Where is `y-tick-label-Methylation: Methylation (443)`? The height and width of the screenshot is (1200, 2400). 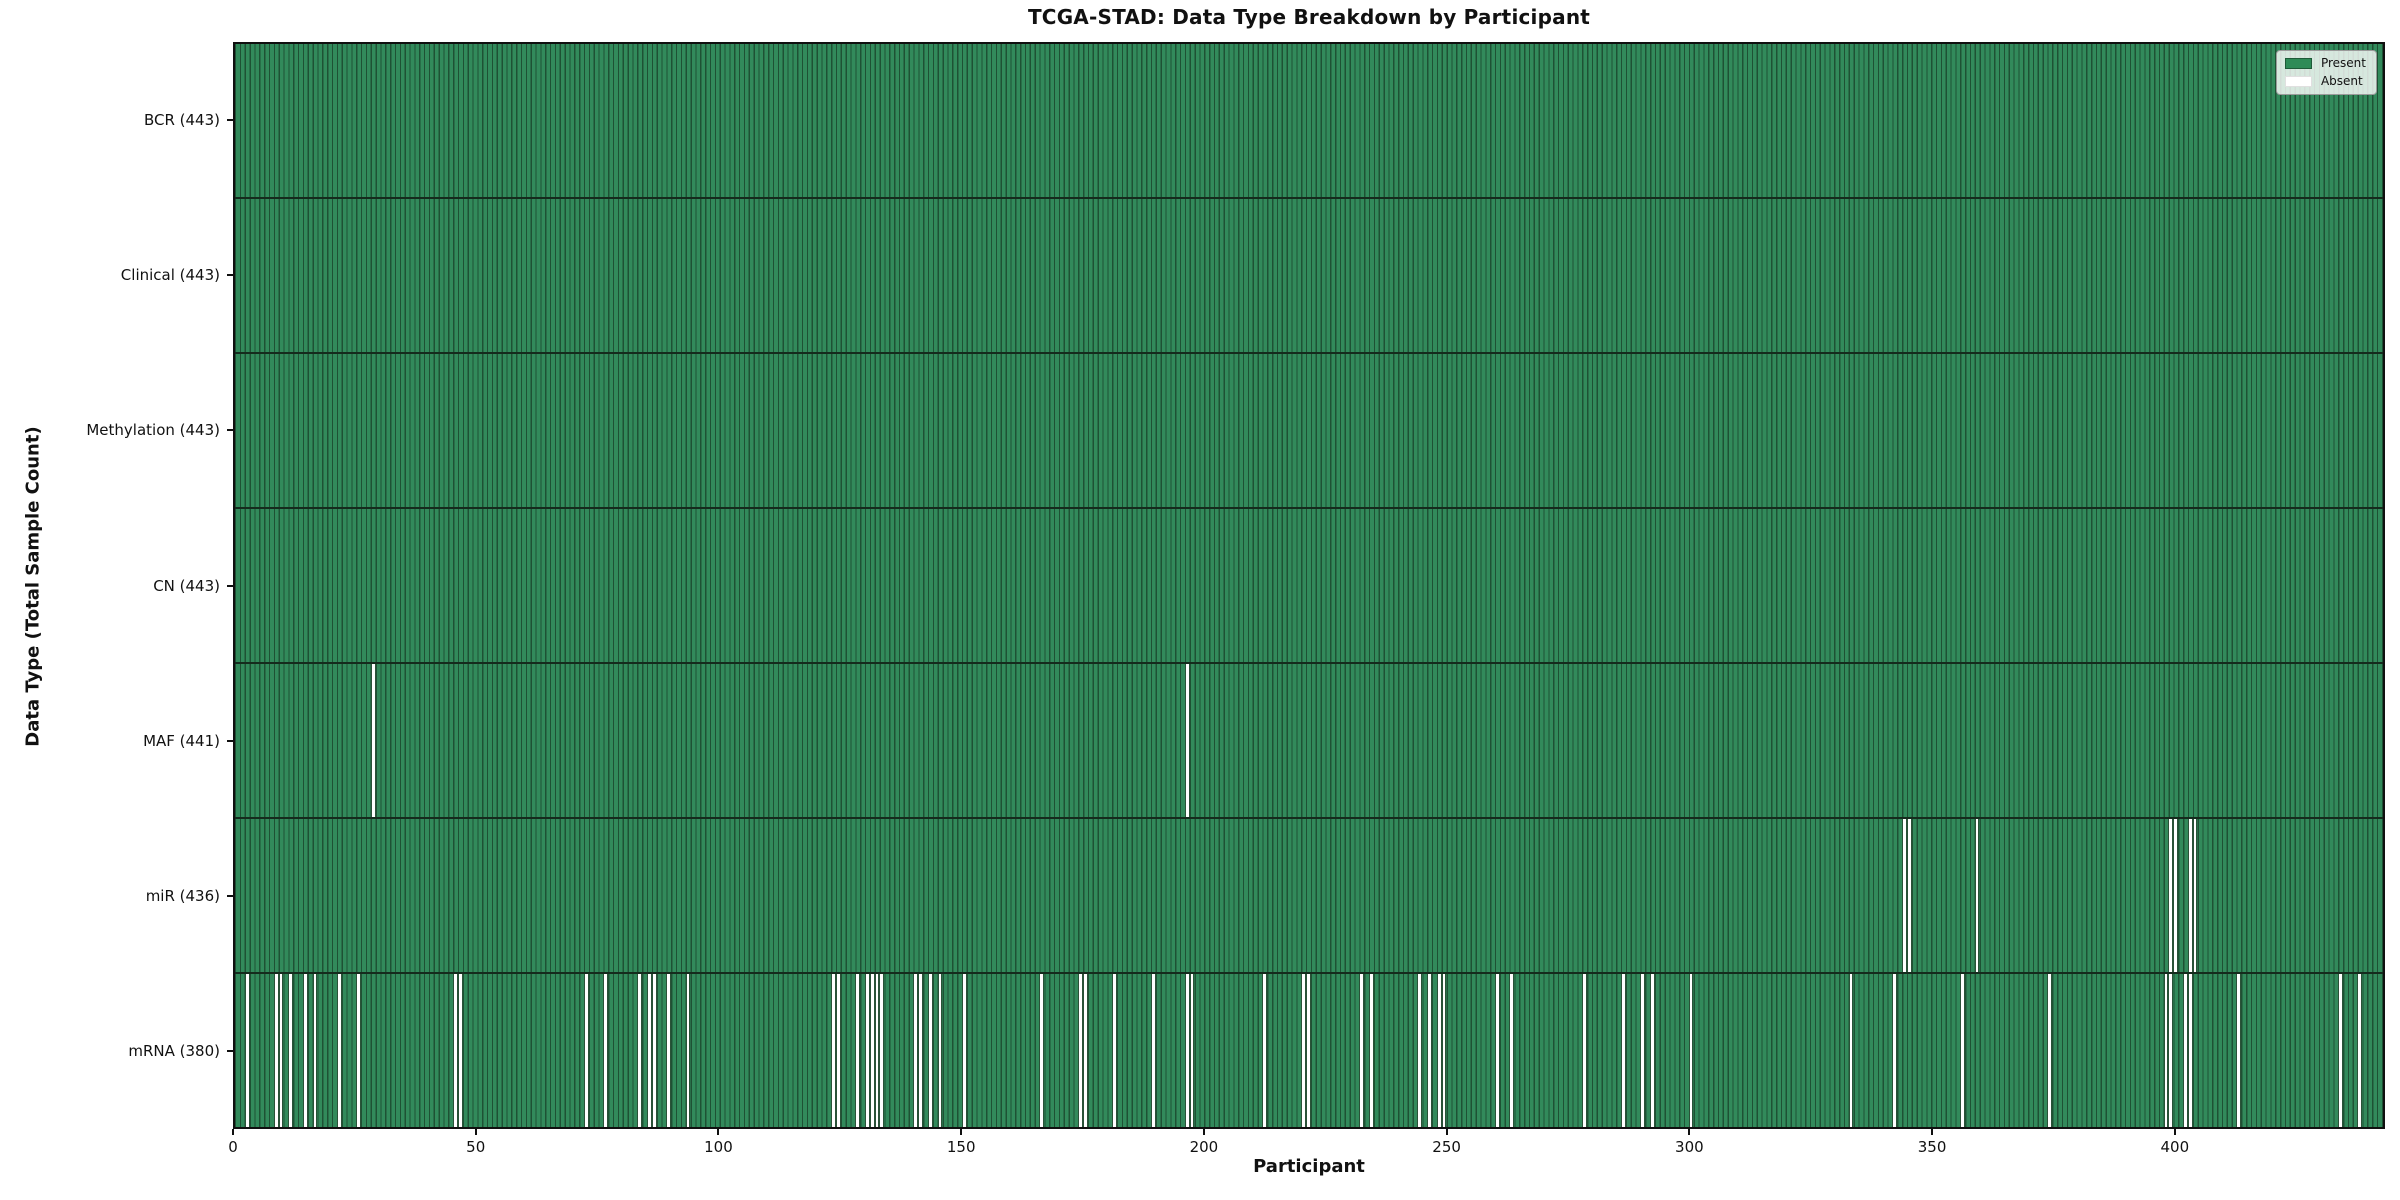 y-tick-label-Methylation: Methylation (443) is located at coordinates (153, 430).